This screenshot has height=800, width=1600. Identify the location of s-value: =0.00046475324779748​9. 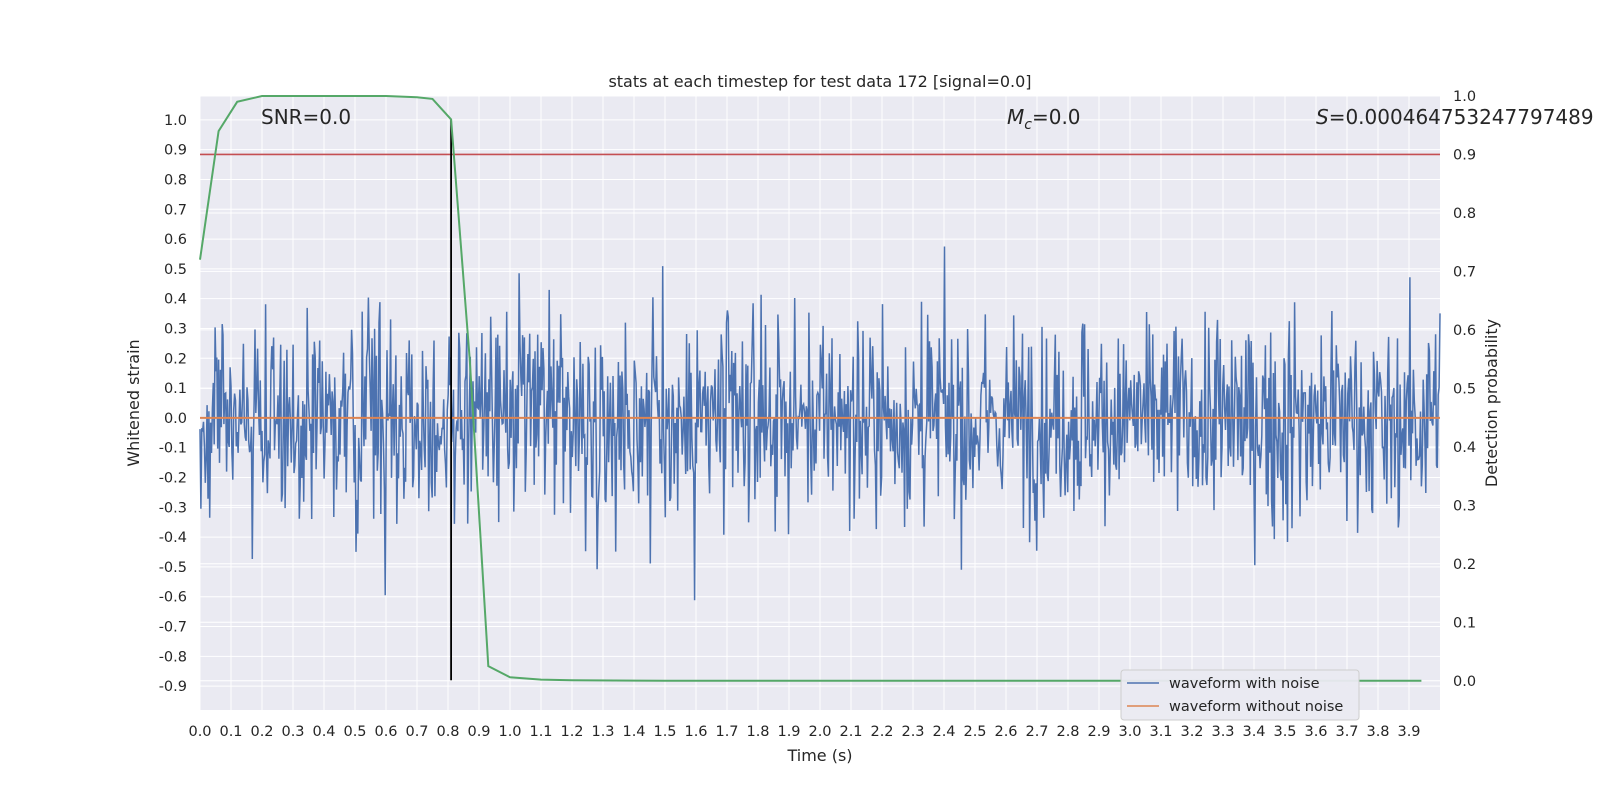
(1461, 117).